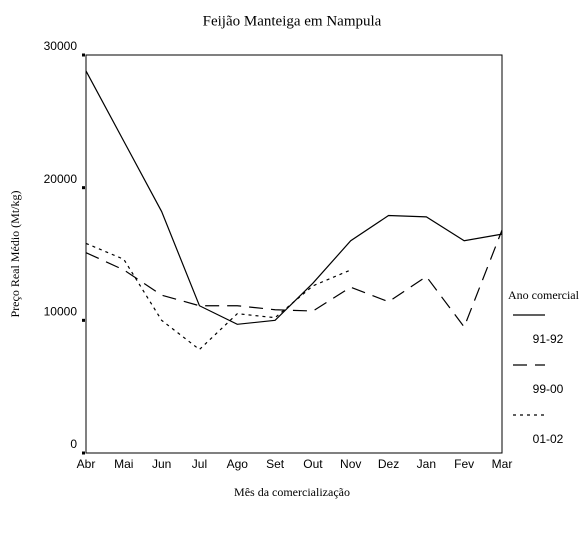 The image size is (584, 533). Describe the element at coordinates (544, 295) in the screenshot. I see `legend-title: Ano comercial` at that location.